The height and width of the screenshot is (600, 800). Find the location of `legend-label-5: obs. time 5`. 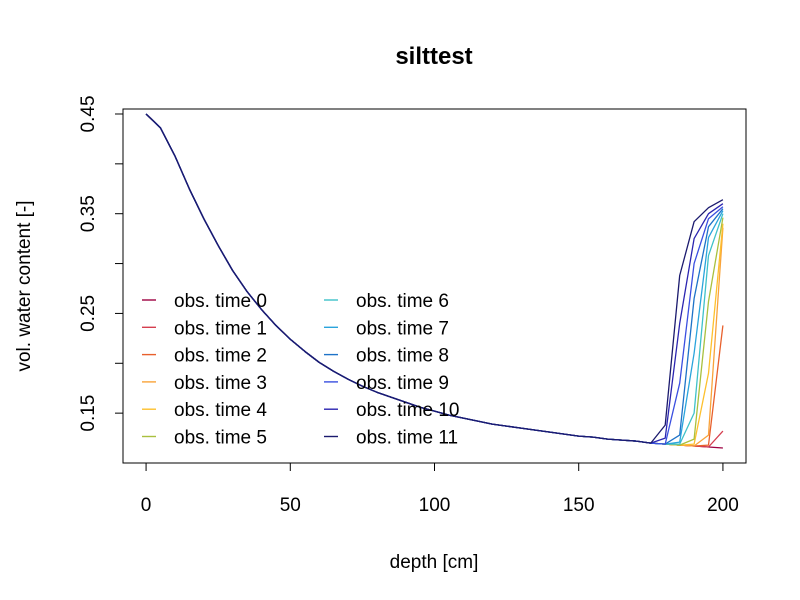

legend-label-5: obs. time 5 is located at coordinates (220, 438).